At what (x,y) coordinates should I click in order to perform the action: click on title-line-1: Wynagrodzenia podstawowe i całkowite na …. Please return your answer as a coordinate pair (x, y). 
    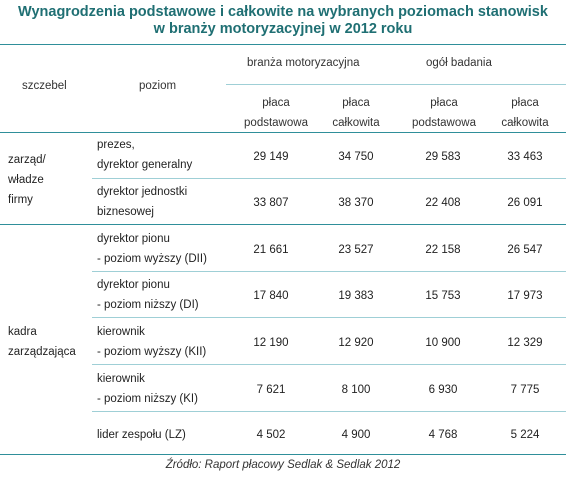
    Looking at the image, I should click on (283, 12).